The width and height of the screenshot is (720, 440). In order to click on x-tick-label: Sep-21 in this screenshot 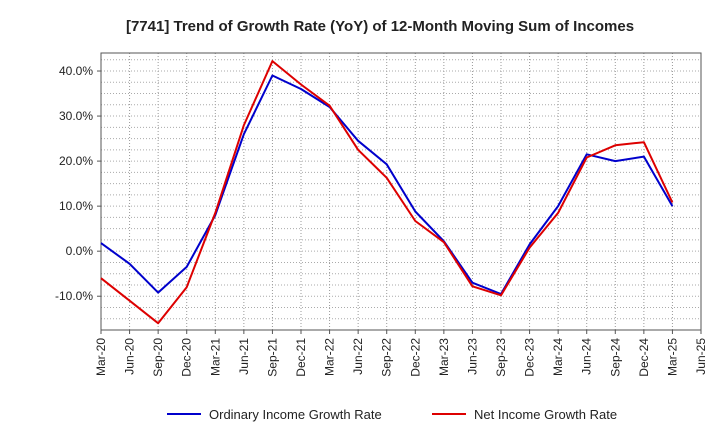, I will do `click(272, 357)`.